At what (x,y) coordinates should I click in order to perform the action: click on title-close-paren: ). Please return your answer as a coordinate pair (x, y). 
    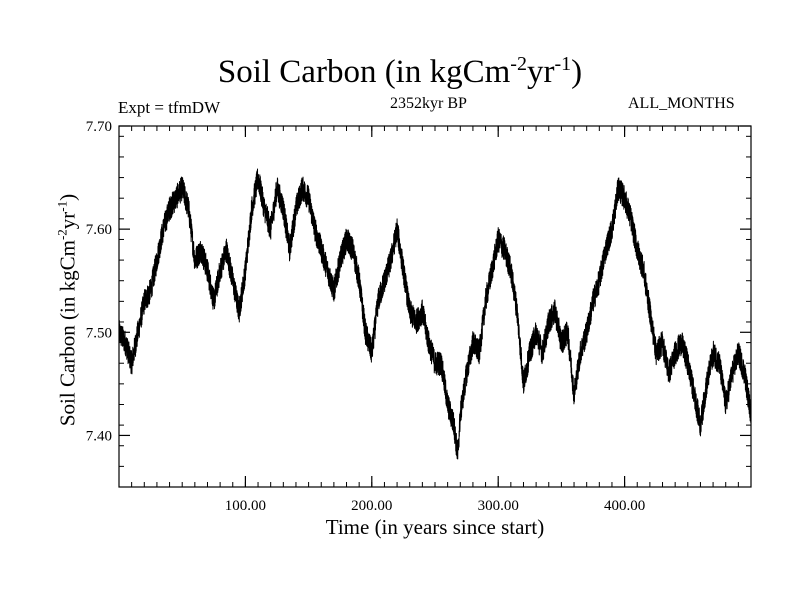
    Looking at the image, I should click on (577, 72).